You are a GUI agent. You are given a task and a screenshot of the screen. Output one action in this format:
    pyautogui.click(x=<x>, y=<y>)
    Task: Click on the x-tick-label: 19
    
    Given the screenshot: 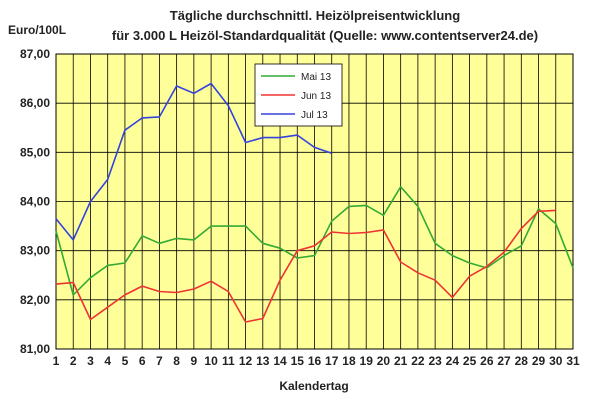 What is the action you would take?
    pyautogui.click(x=367, y=361)
    